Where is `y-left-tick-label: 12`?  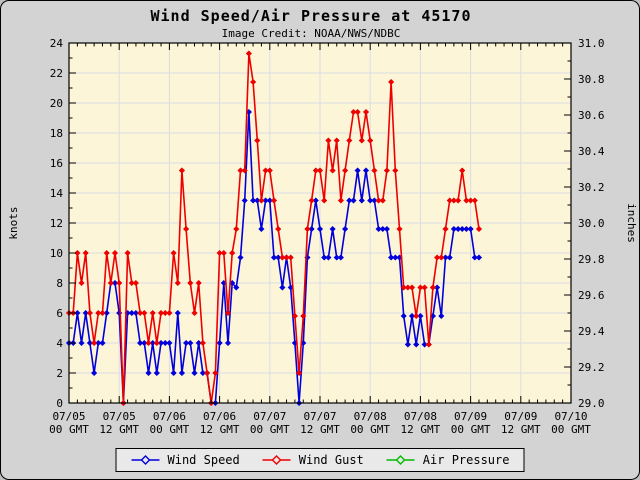
y-left-tick-label: 12 is located at coordinates (56, 223).